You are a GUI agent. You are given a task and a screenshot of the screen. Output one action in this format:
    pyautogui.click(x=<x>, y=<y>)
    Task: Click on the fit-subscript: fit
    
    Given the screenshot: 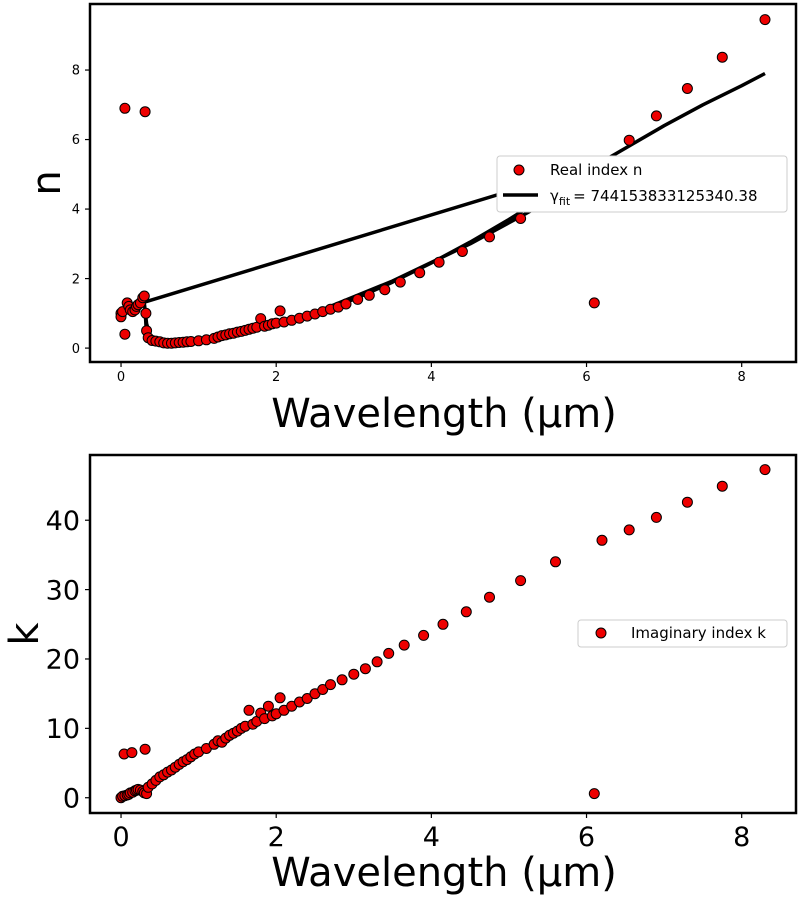 What is the action you would take?
    pyautogui.click(x=565, y=201)
    